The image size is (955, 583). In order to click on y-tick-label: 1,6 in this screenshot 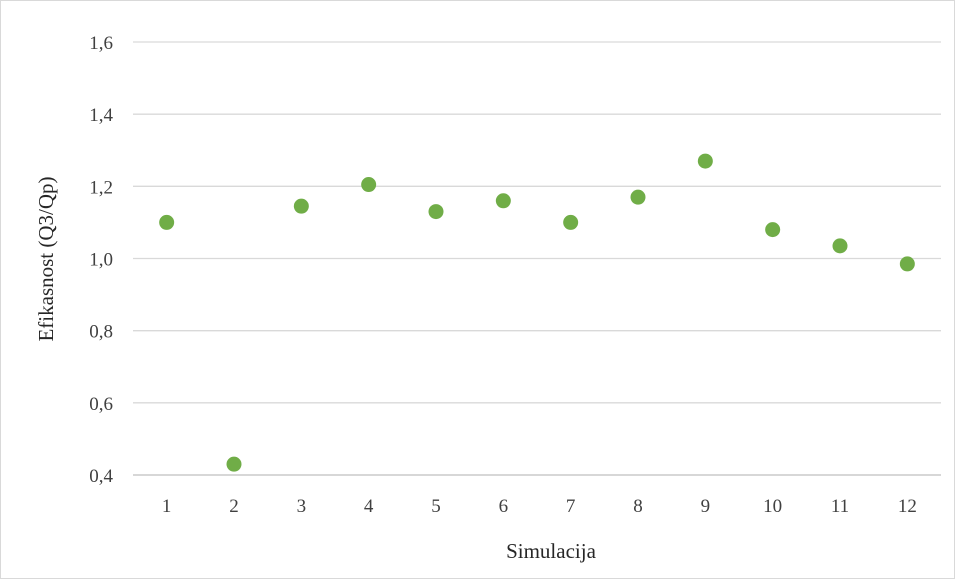, I will do `click(101, 43)`.